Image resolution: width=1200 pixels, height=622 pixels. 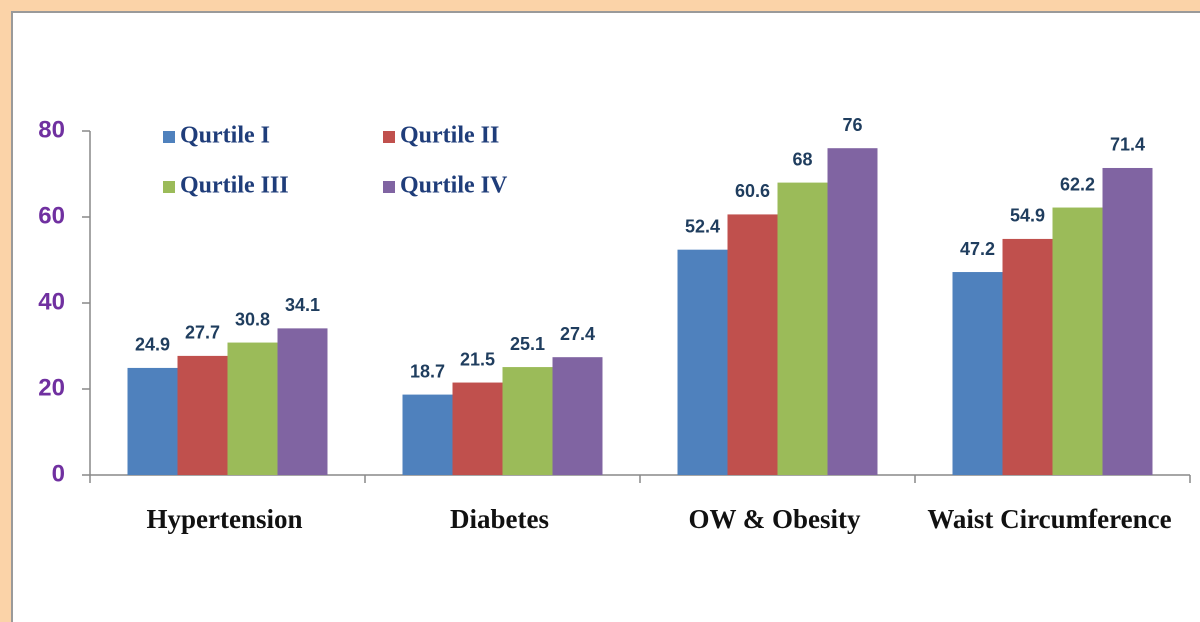 What do you see at coordinates (252, 319) in the screenshot?
I see `data-label: 30.8` at bounding box center [252, 319].